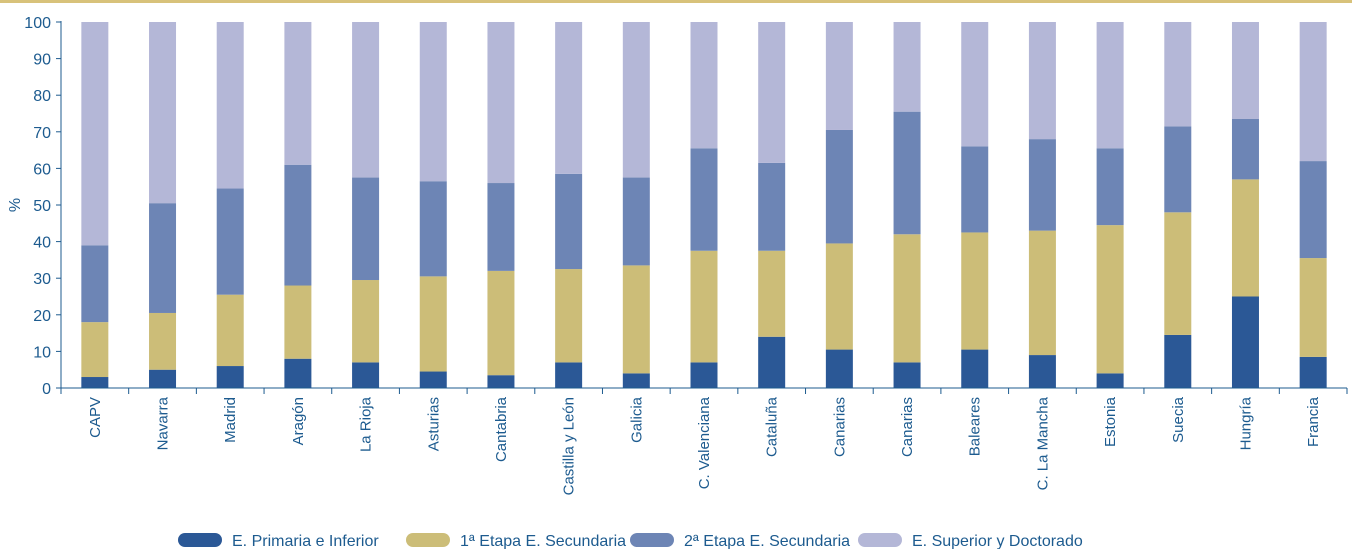  What do you see at coordinates (305, 541) in the screenshot?
I see `legend-label: E. Primaria e Inferior` at bounding box center [305, 541].